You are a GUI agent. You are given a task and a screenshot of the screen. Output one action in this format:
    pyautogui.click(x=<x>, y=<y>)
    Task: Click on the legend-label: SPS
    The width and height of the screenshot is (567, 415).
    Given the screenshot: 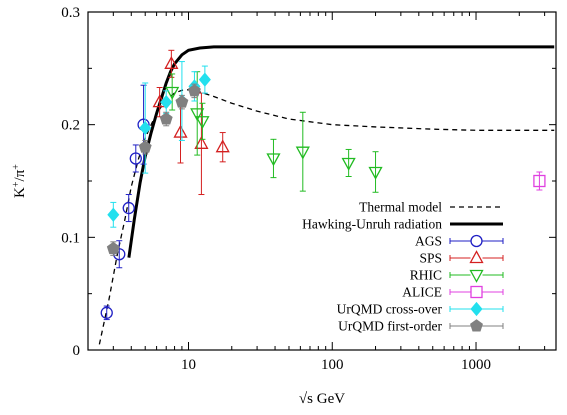 What is the action you would take?
    pyautogui.click(x=430, y=258)
    